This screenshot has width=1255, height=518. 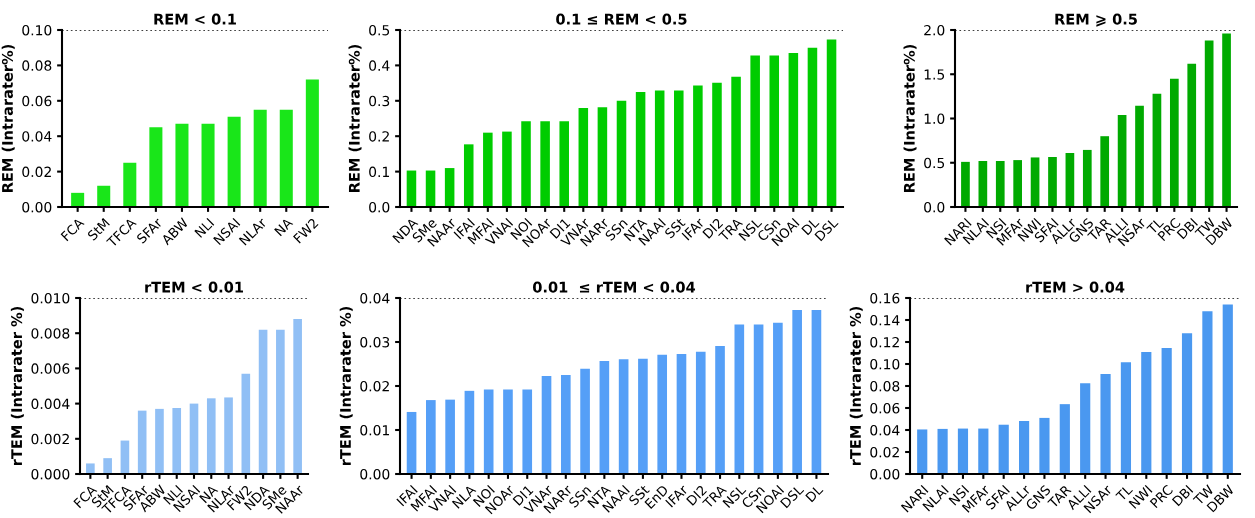 What do you see at coordinates (934, 163) in the screenshot?
I see `y-tick-label: 0.5` at bounding box center [934, 163].